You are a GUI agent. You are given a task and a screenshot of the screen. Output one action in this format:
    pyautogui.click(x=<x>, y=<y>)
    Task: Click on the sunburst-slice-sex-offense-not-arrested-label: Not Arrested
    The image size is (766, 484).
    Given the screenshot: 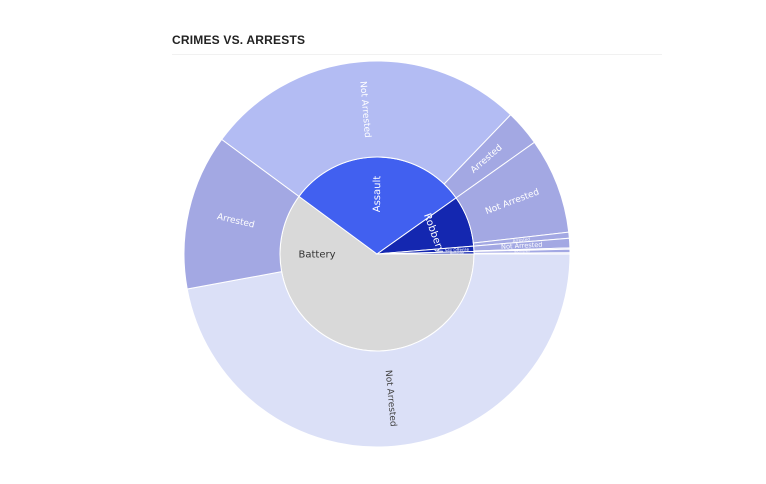 What is the action you would take?
    pyautogui.click(x=522, y=246)
    